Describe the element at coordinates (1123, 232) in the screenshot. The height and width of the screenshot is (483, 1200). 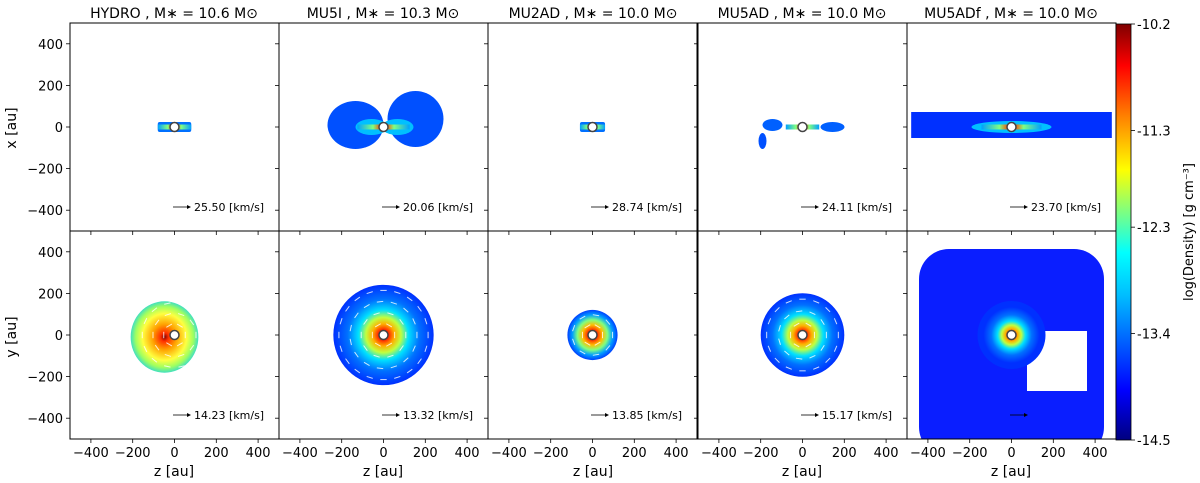
I see `colorbar-gradient` at that location.